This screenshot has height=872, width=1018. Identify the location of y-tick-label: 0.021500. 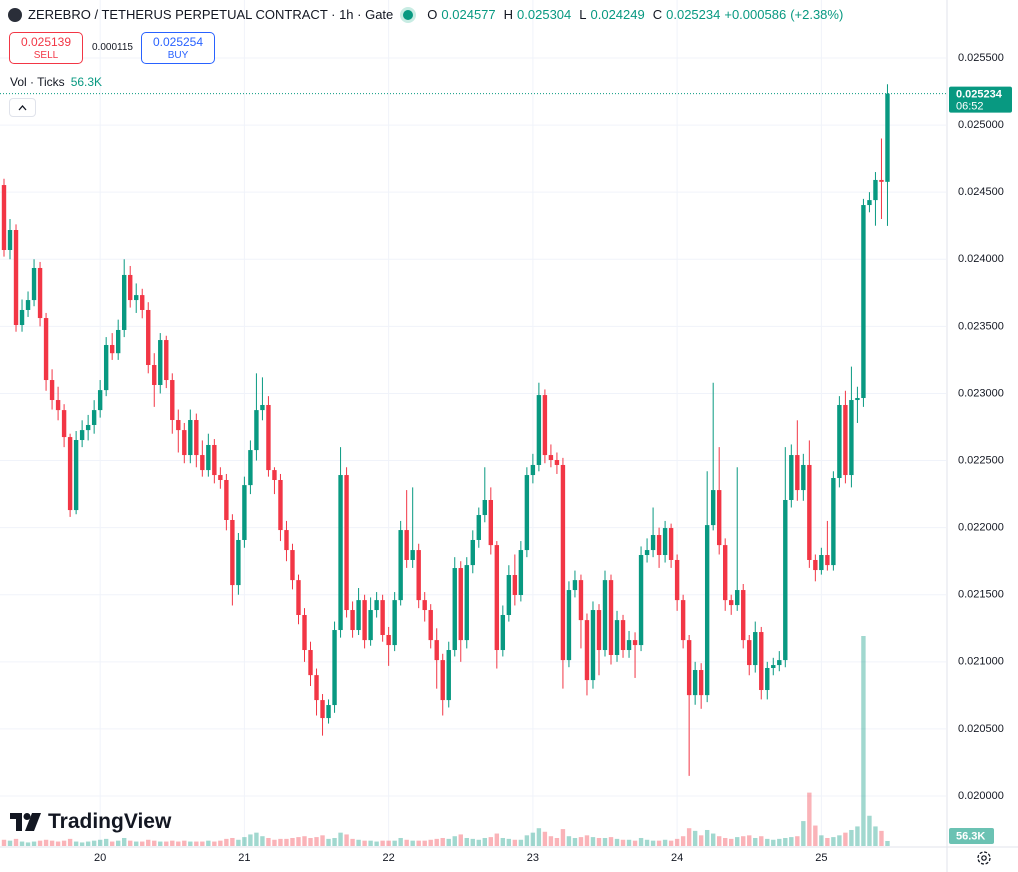
(981, 595).